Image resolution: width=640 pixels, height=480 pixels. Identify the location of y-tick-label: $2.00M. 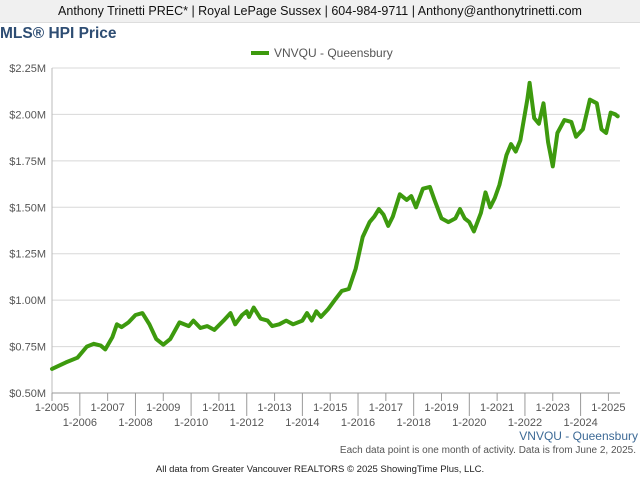
(27, 115).